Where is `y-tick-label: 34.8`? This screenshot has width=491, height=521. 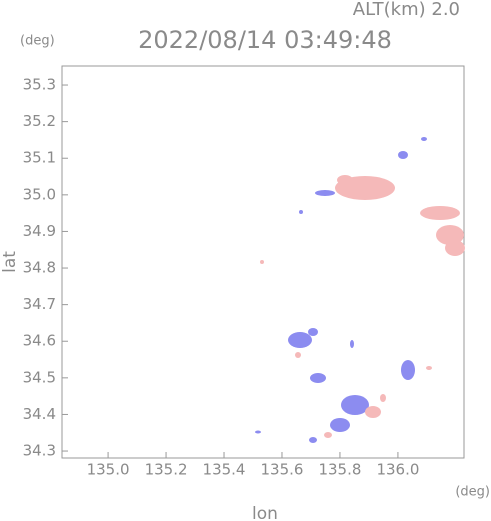
y-tick-label: 34.8 is located at coordinates (39, 268).